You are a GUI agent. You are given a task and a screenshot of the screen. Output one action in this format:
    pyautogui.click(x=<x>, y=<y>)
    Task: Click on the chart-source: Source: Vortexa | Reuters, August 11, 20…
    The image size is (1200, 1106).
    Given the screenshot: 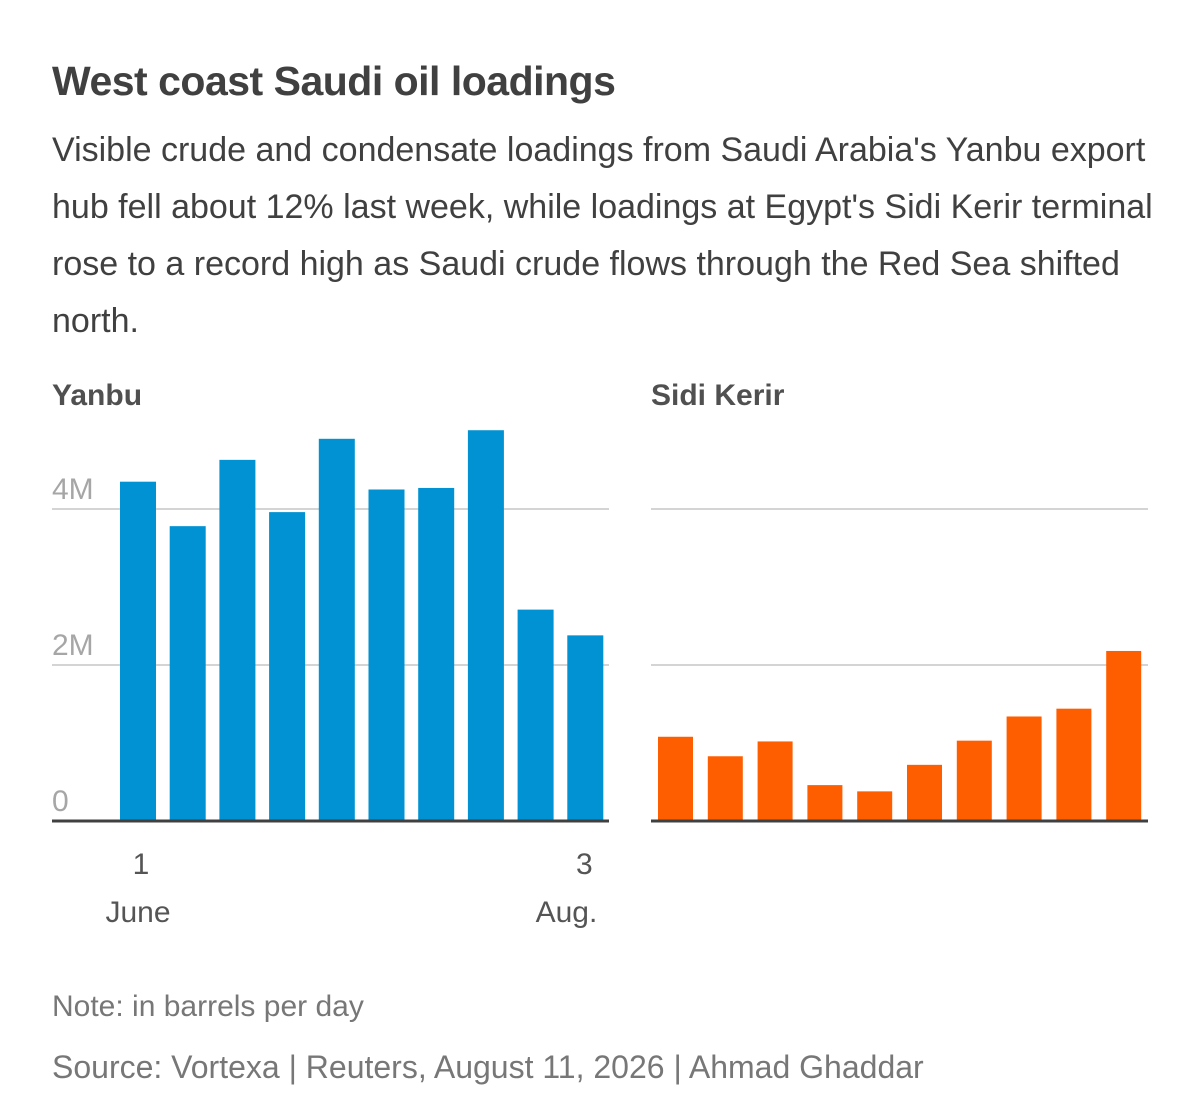 What is the action you would take?
    pyautogui.click(x=488, y=1067)
    